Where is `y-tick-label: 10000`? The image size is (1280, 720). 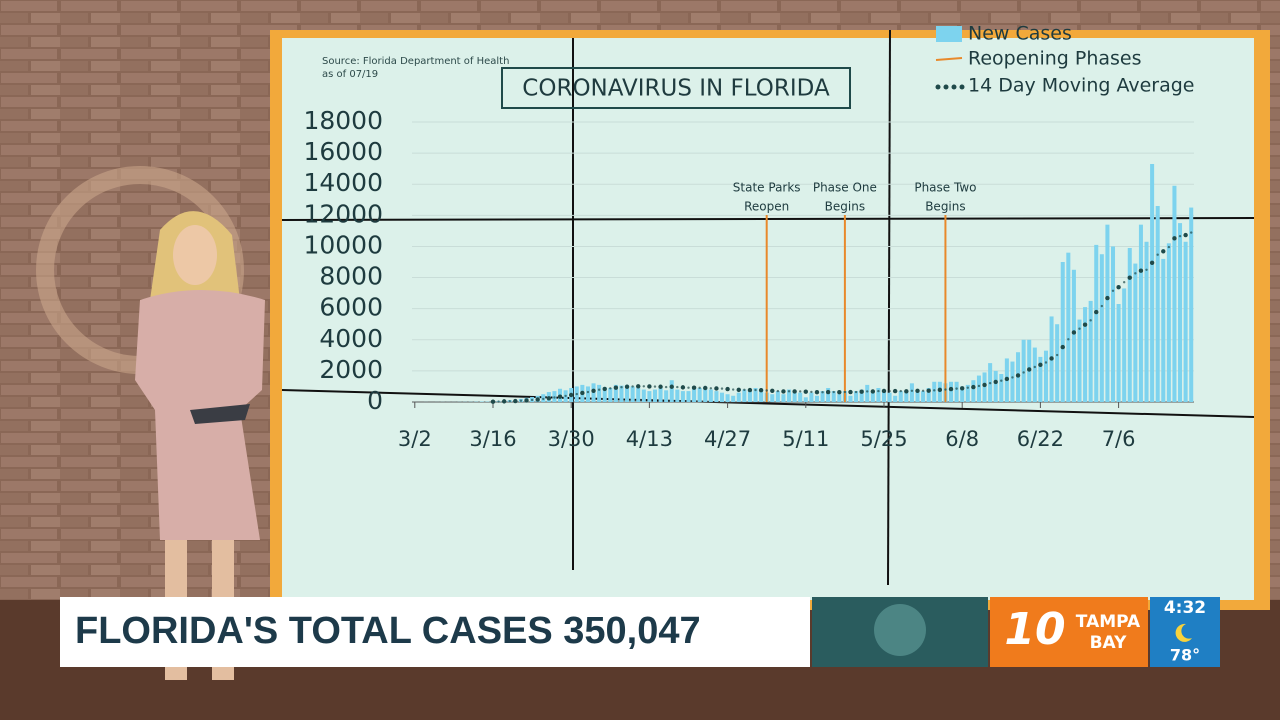
y-tick-label: 10000 is located at coordinates (343, 244).